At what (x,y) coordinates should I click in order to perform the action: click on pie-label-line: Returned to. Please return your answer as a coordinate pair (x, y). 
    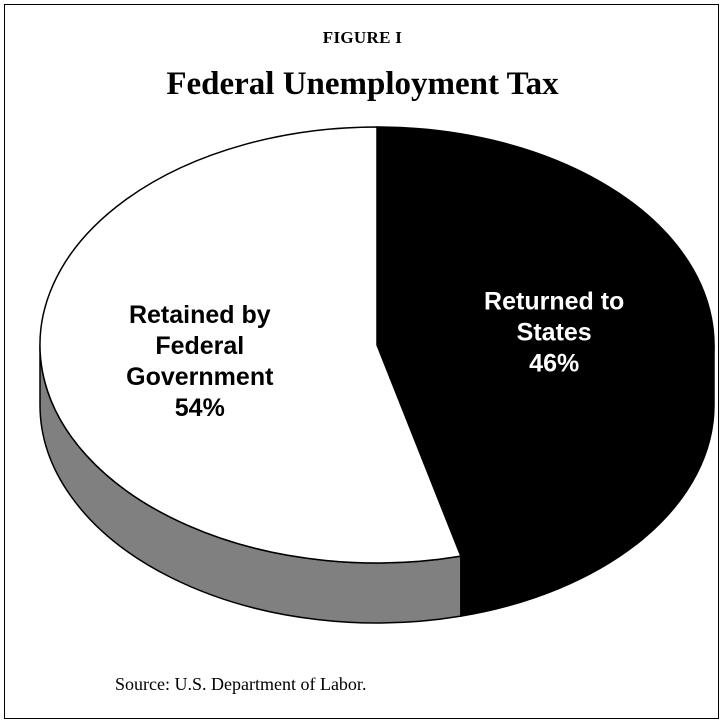
    Looking at the image, I should click on (554, 302).